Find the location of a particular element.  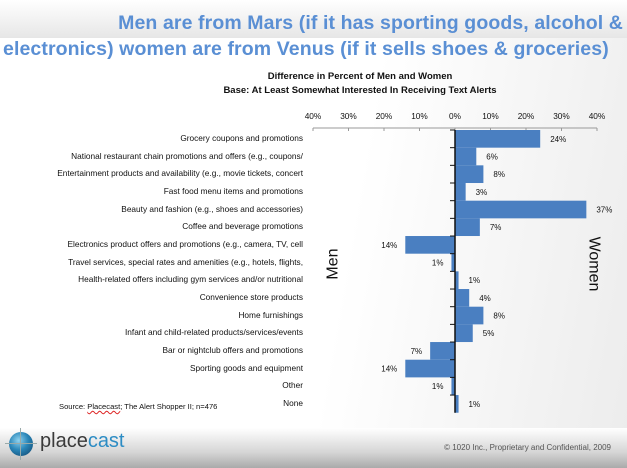

category-label: Home furnishings is located at coordinates (270, 314).